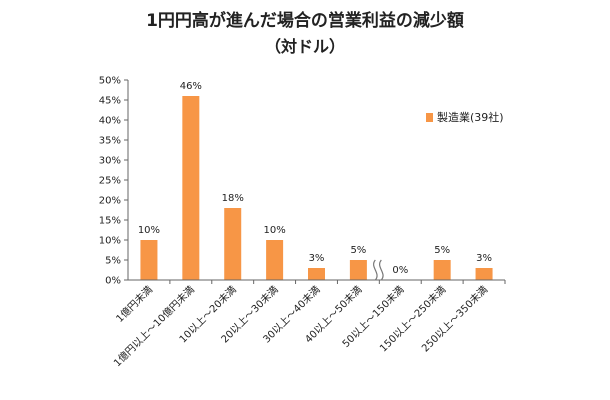 This screenshot has height=400, width=610. I want to click on y-tick-label: 35%, so click(110, 141).